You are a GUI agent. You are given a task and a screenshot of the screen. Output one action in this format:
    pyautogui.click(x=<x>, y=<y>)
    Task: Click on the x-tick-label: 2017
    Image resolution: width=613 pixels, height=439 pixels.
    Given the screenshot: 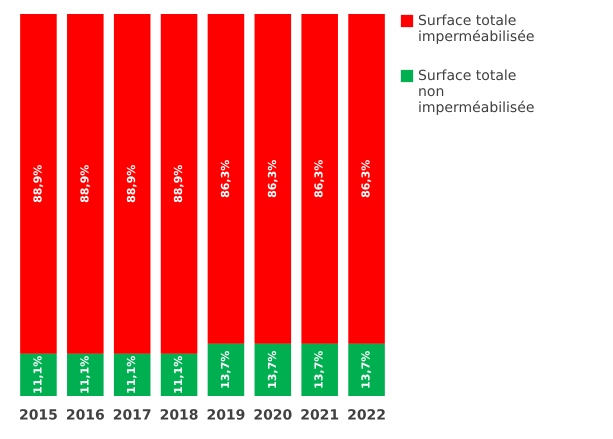 What is the action you would take?
    pyautogui.click(x=132, y=416)
    